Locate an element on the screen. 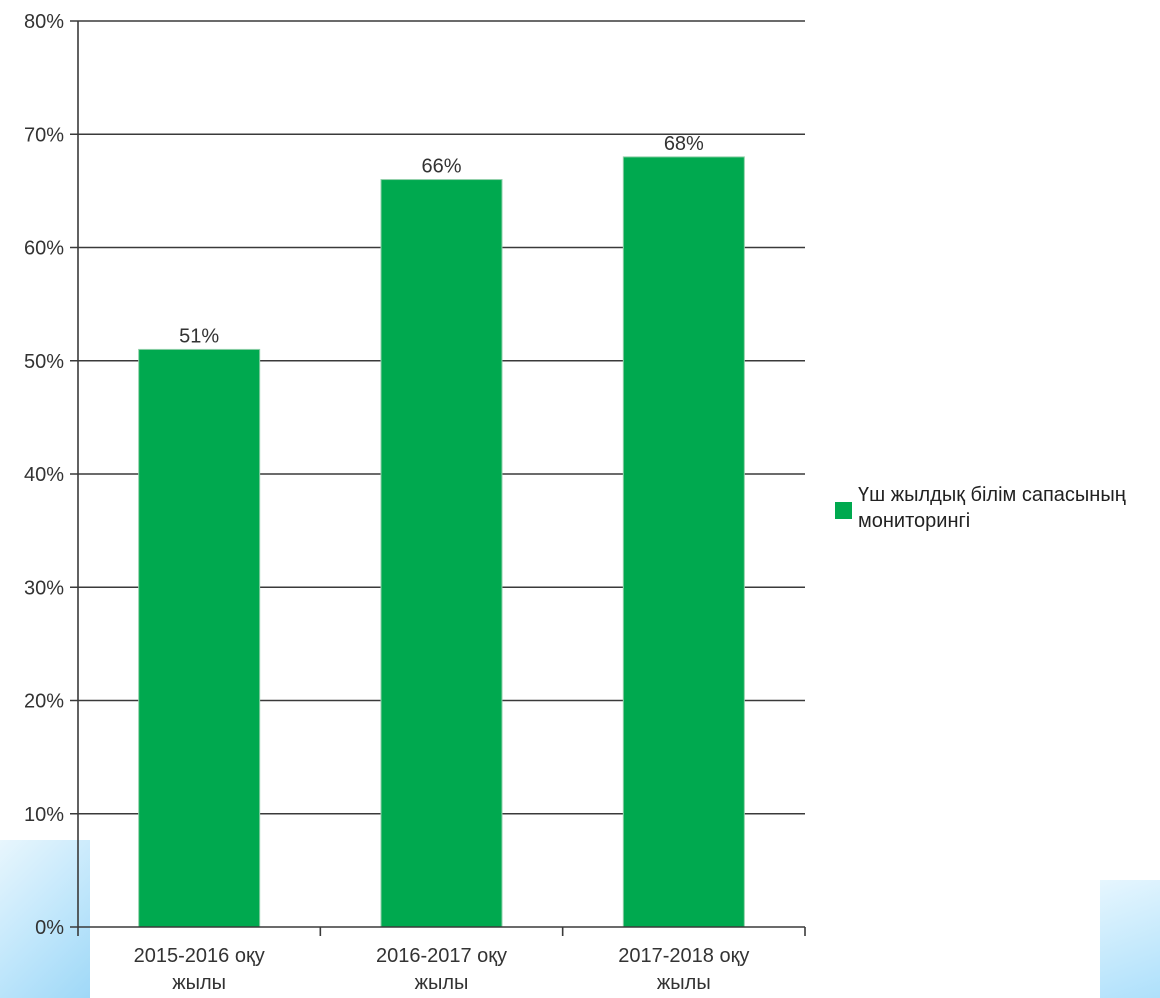 Image resolution: width=1160 pixels, height=998 pixels. y-tick-label: 70% is located at coordinates (44, 135).